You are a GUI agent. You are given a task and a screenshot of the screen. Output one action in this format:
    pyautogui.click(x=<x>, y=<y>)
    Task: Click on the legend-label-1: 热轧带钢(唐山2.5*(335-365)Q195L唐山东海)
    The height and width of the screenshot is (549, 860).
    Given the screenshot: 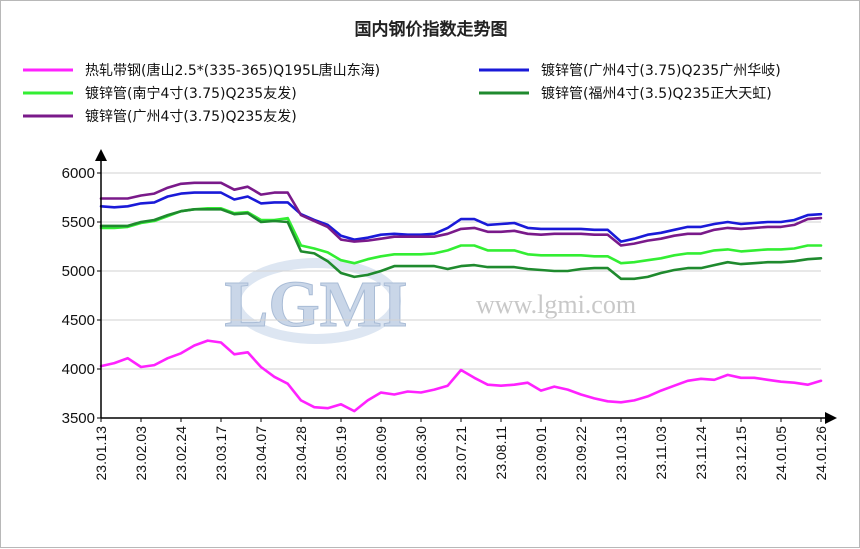 What is the action you would take?
    pyautogui.click(x=232, y=70)
    